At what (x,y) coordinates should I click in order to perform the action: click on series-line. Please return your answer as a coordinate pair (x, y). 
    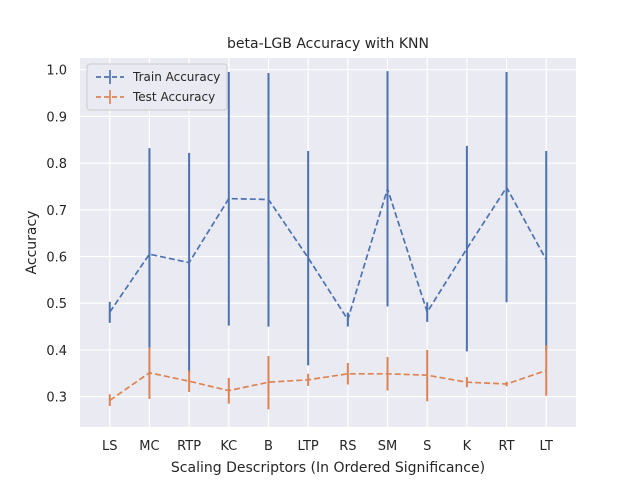
    Looking at the image, I should click on (328, 385).